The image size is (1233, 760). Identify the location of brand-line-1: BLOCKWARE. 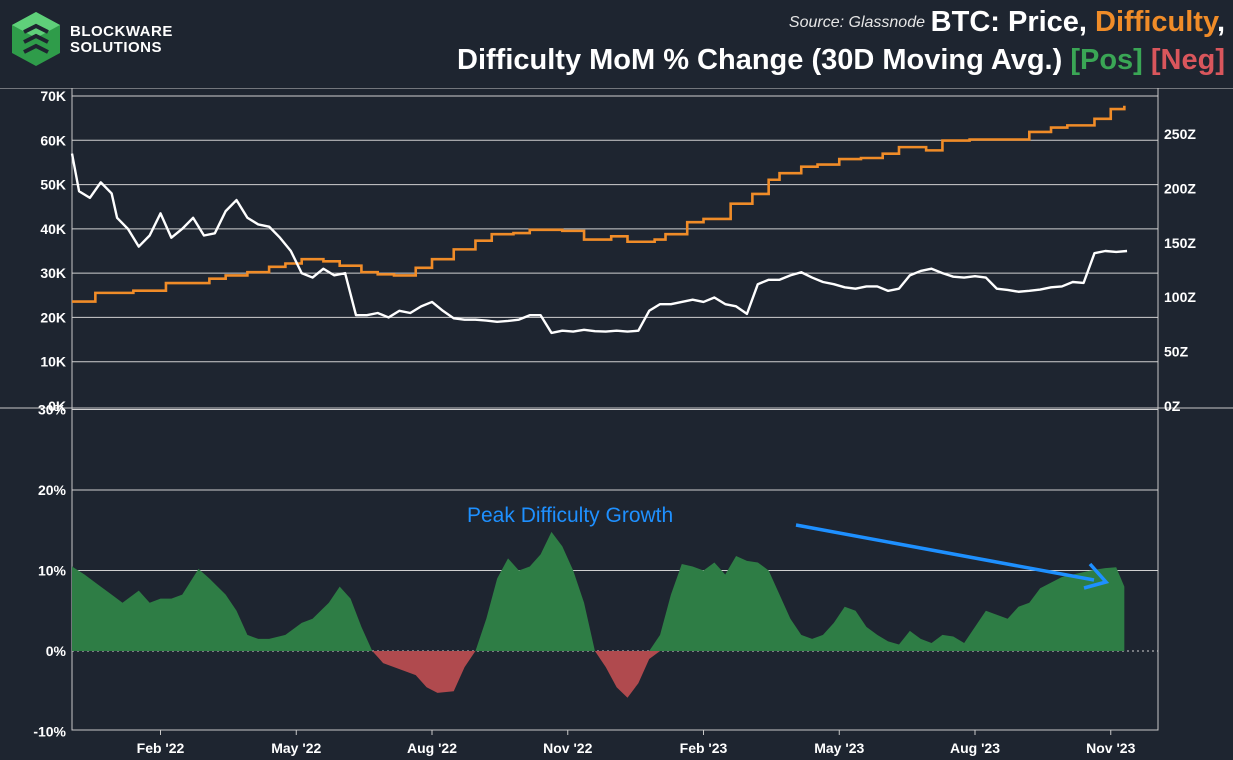
(121, 31).